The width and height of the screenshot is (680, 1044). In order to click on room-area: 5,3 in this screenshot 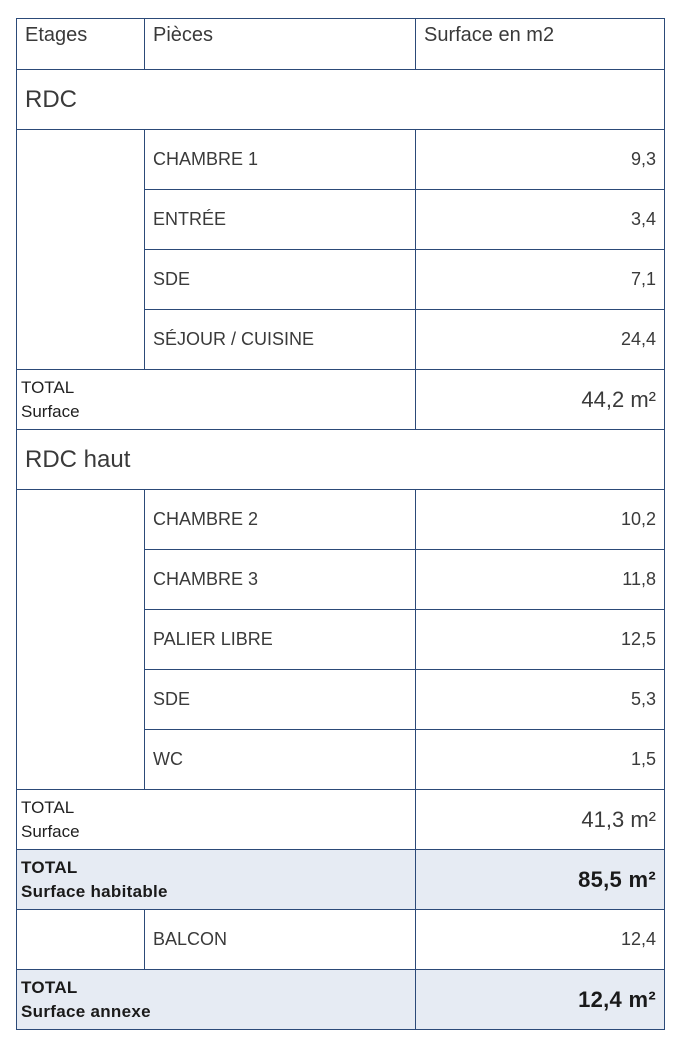, I will do `click(540, 699)`.